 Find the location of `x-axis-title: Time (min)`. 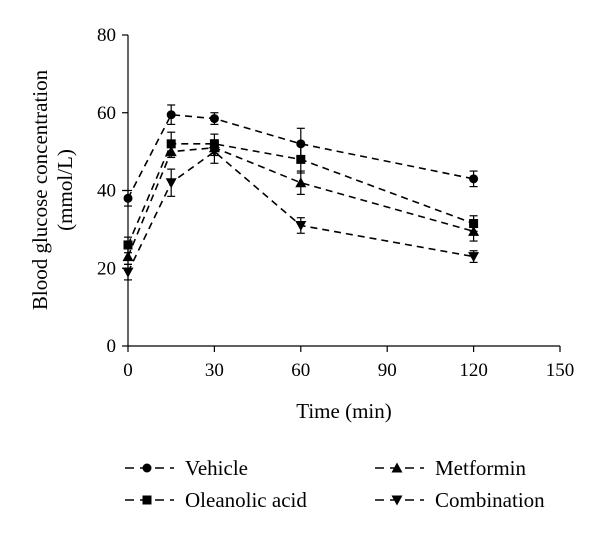

x-axis-title: Time (min) is located at coordinates (343, 411).